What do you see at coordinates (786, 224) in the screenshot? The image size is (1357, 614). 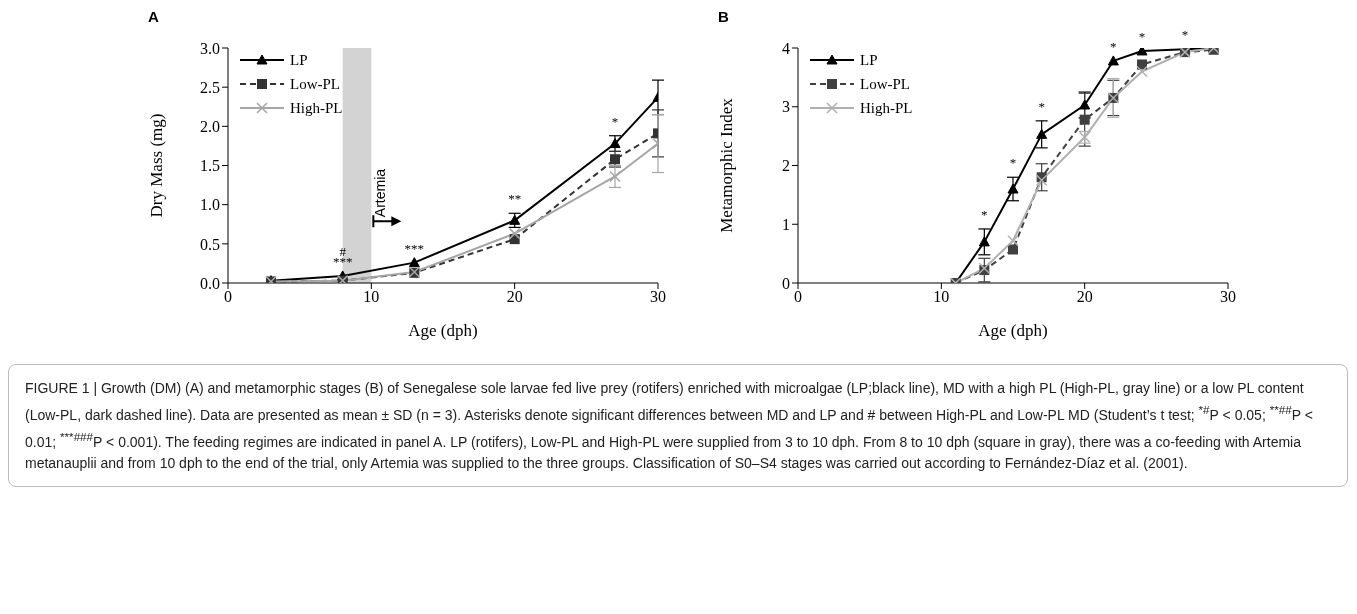 I see `y-tick-label: 1` at bounding box center [786, 224].